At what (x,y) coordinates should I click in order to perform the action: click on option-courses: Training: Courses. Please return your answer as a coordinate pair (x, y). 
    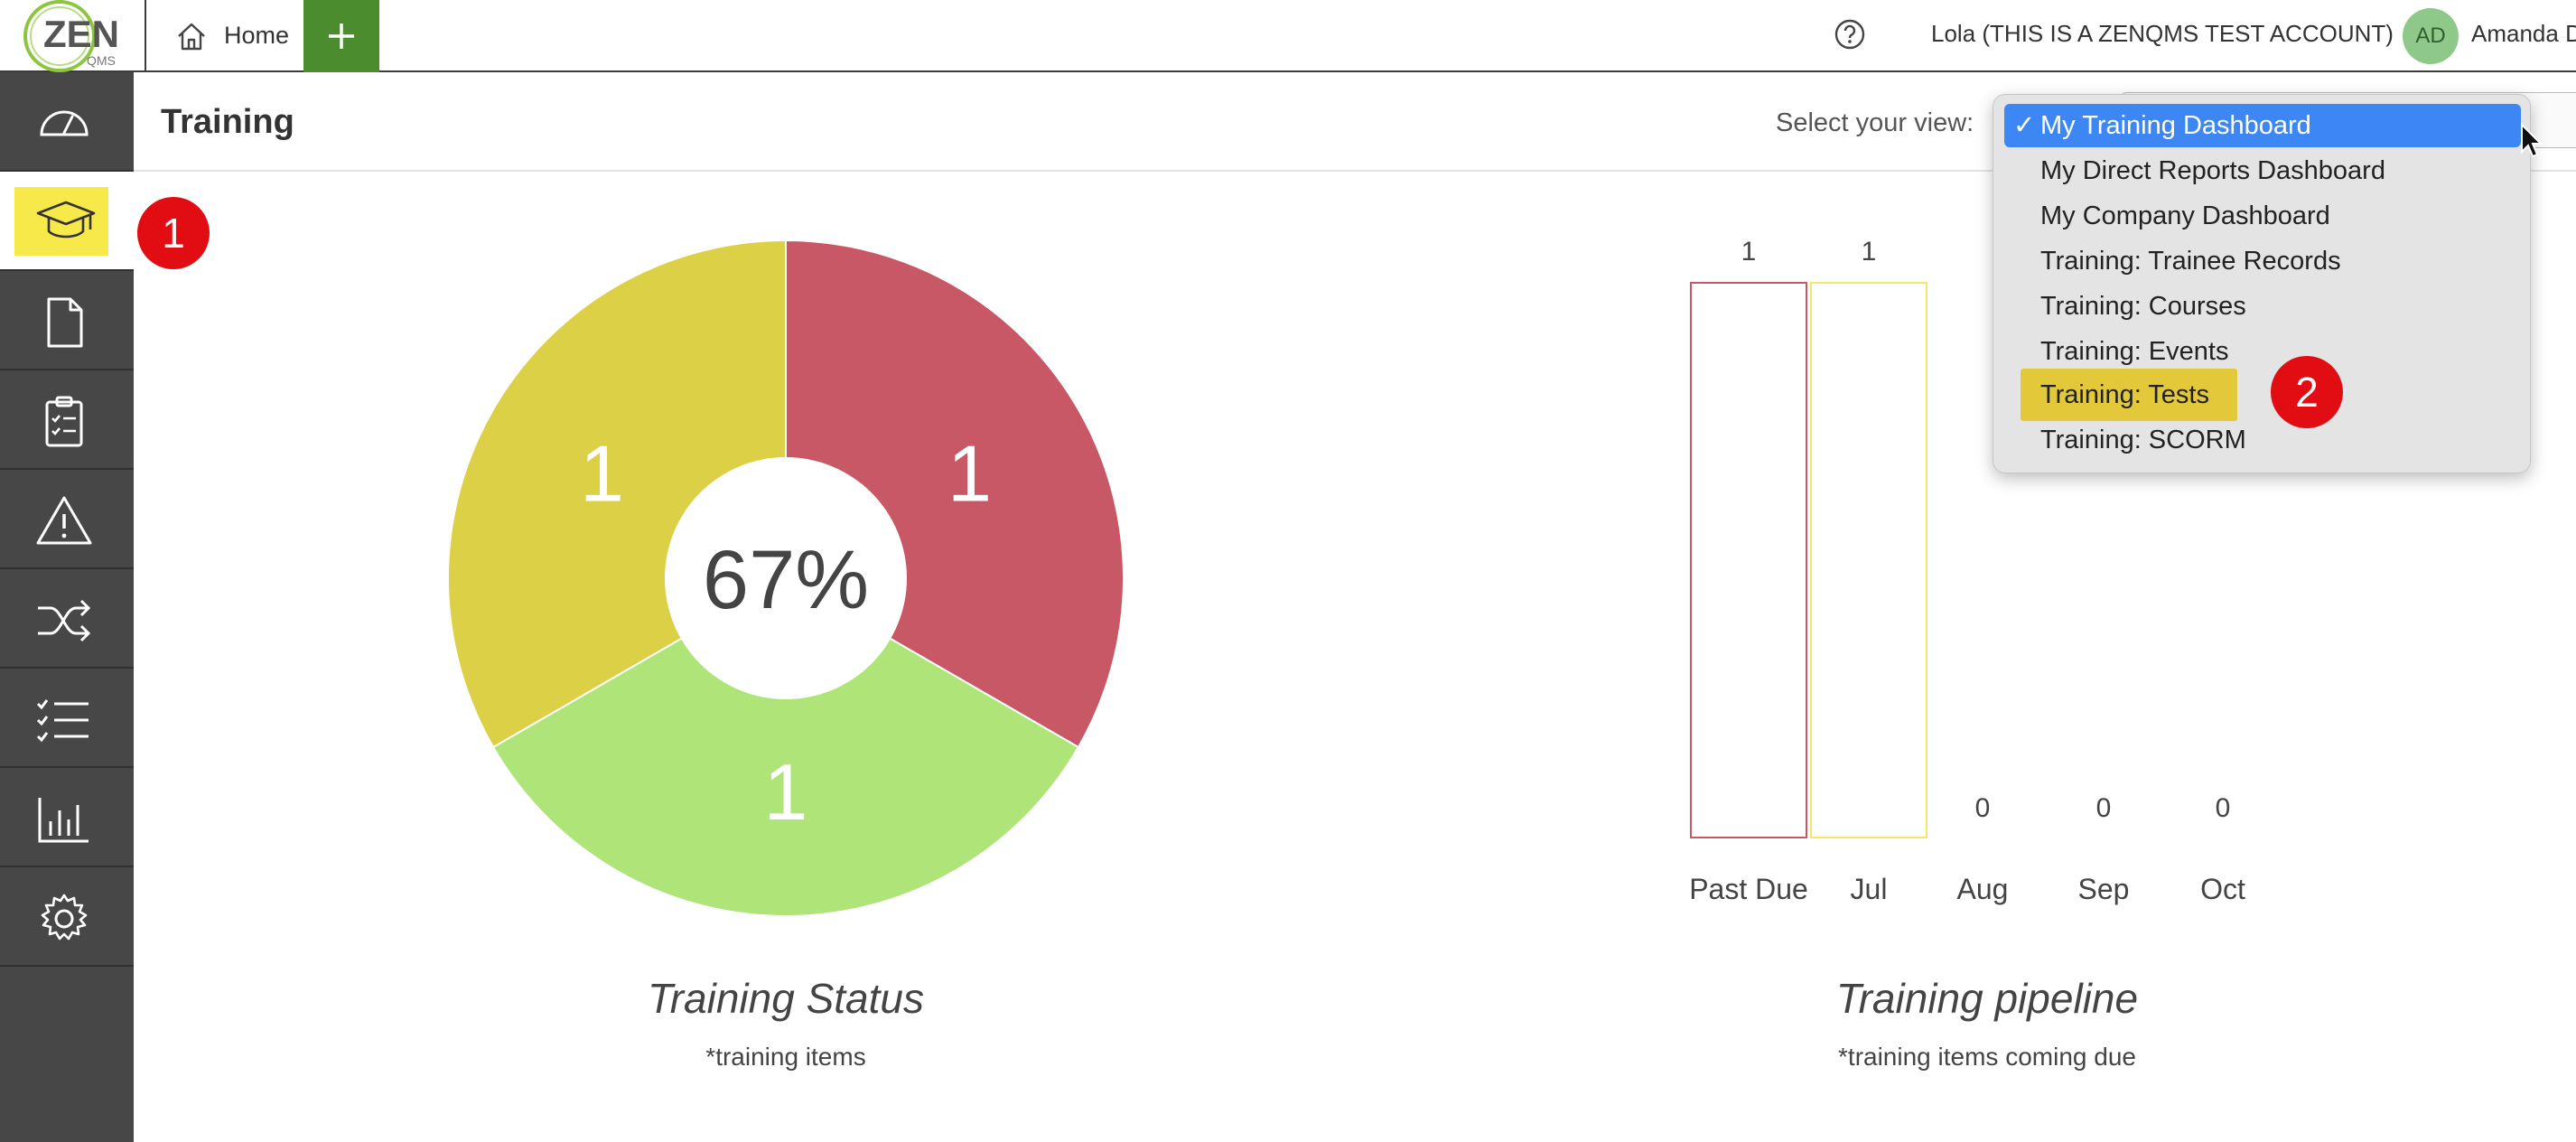
    Looking at the image, I should click on (2262, 306).